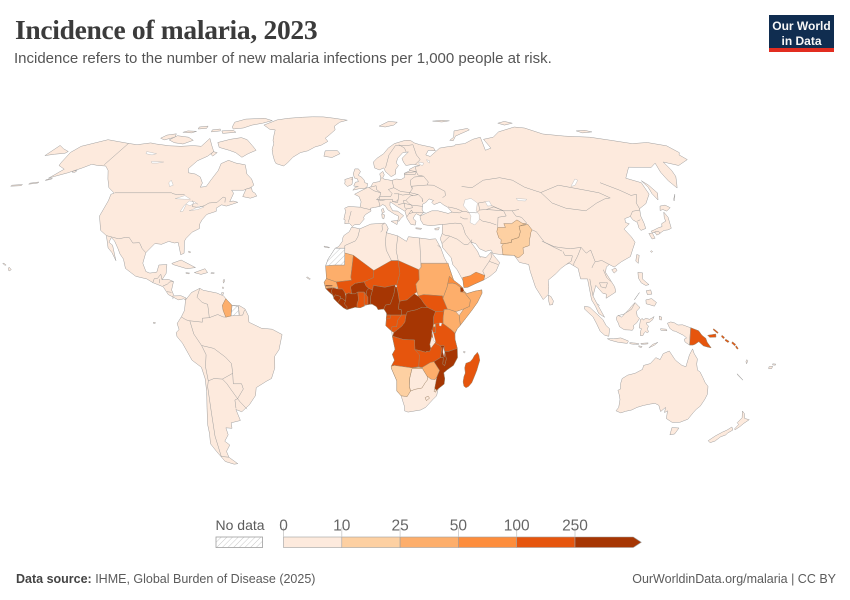 The image size is (850, 600). Describe the element at coordinates (342, 526) in the screenshot. I see `svg-text: 10` at that location.